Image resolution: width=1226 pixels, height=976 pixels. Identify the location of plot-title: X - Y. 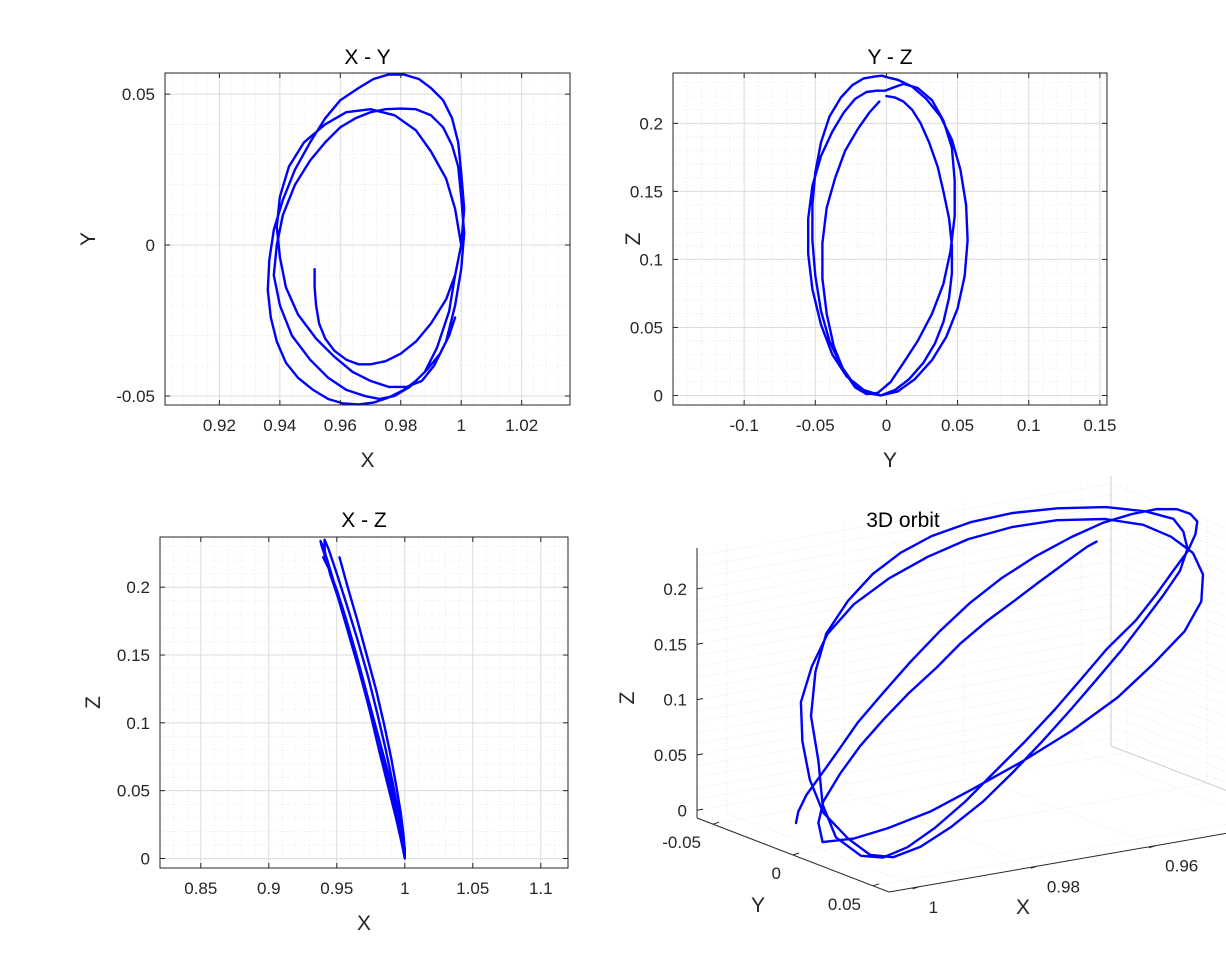
(367, 57).